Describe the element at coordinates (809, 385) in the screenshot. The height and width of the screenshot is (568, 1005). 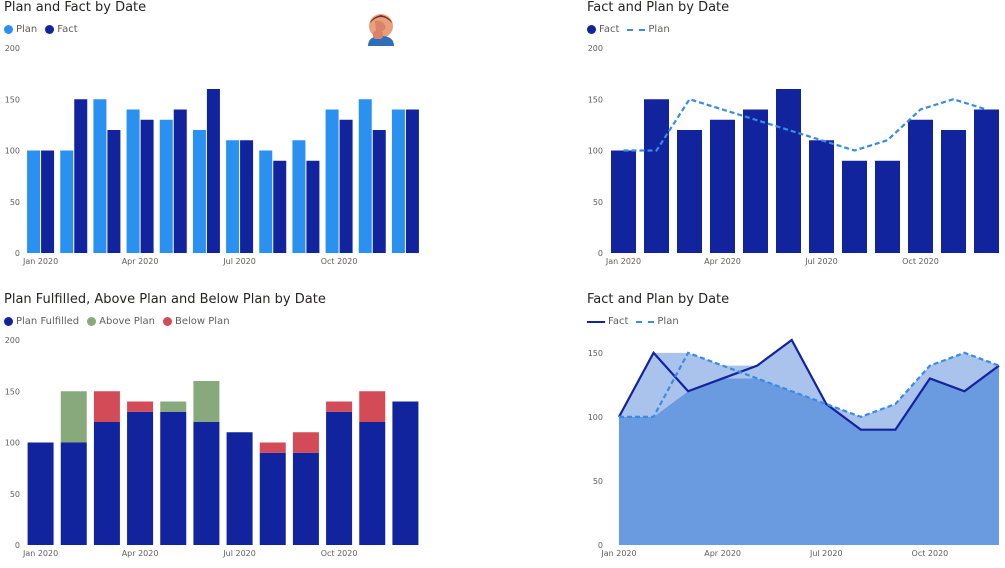
I see `line-plan` at that location.